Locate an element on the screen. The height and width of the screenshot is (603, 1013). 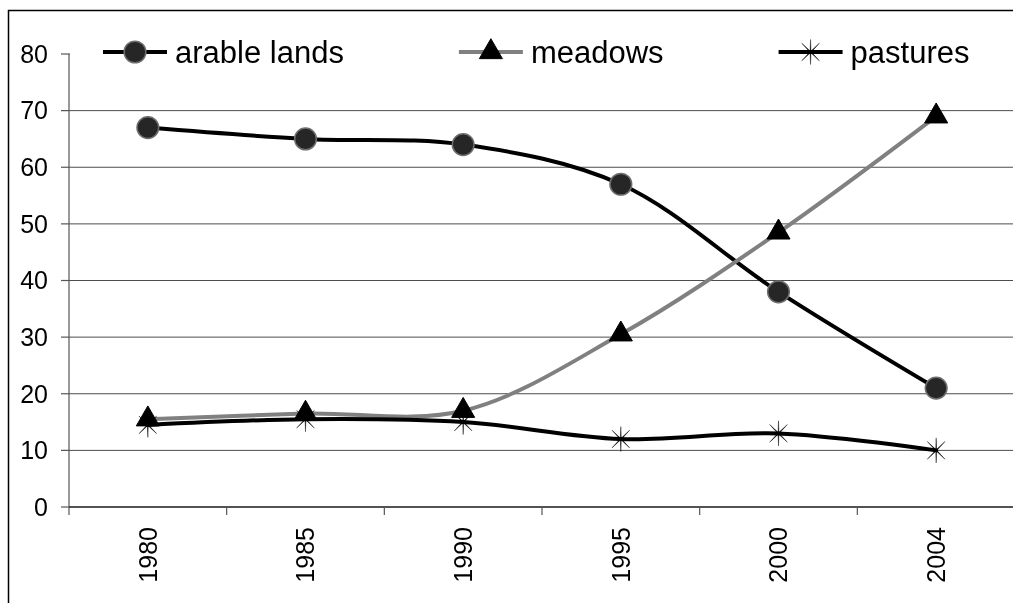
y-tick-label: 0 is located at coordinates (41, 506).